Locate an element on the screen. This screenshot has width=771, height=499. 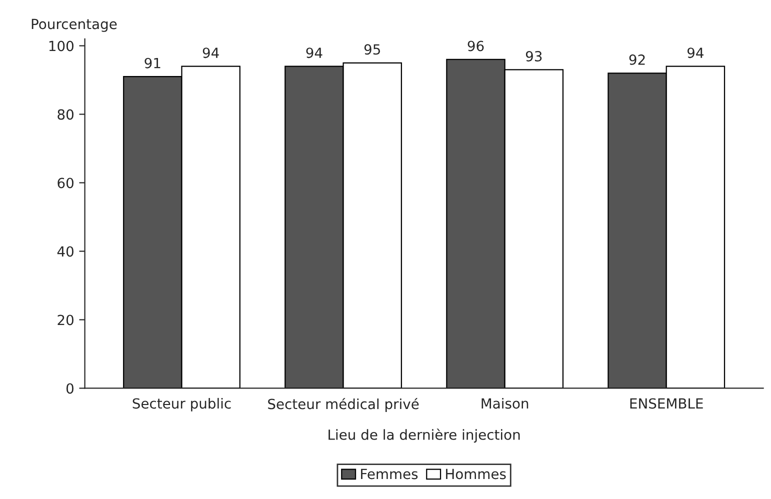
data-label: 95 is located at coordinates (372, 49).